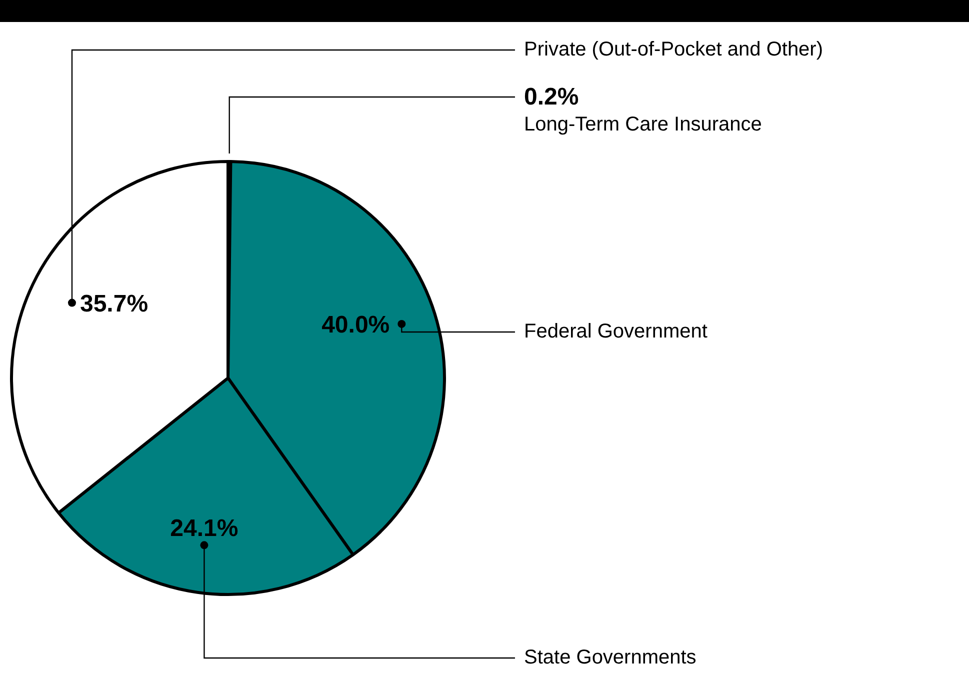 Image resolution: width=969 pixels, height=673 pixels. Describe the element at coordinates (616, 331) in the screenshot. I see `slice-label: Federal Government` at that location.